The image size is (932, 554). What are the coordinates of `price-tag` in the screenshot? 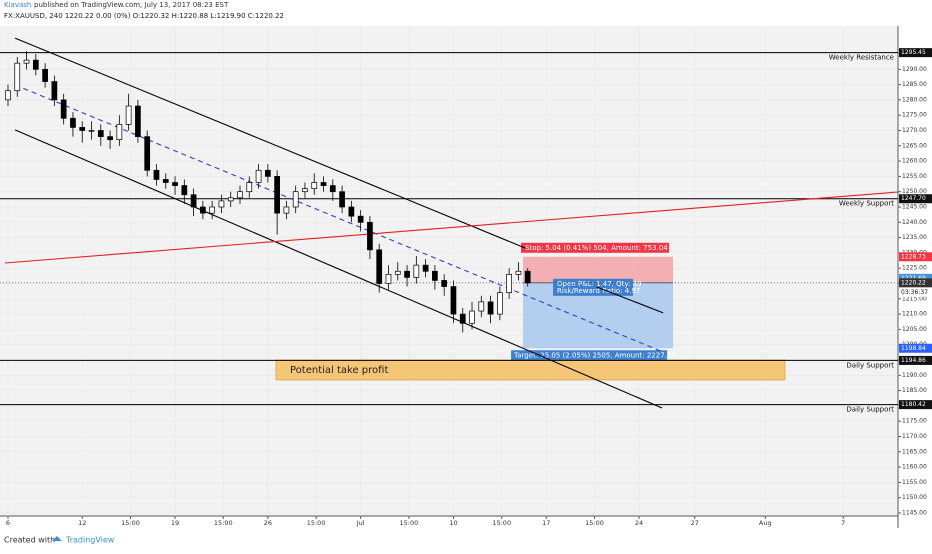 It's located at (915, 257).